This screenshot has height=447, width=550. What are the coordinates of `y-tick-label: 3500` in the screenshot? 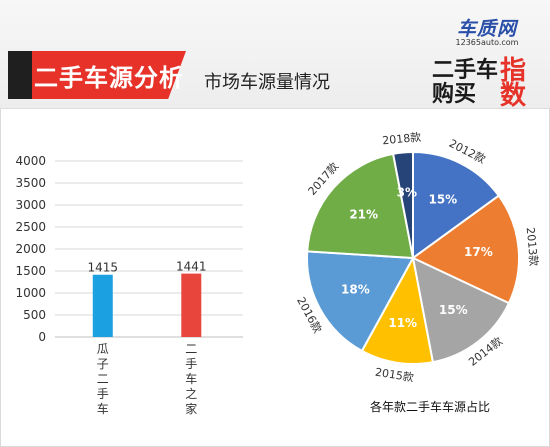 It's located at (30, 183).